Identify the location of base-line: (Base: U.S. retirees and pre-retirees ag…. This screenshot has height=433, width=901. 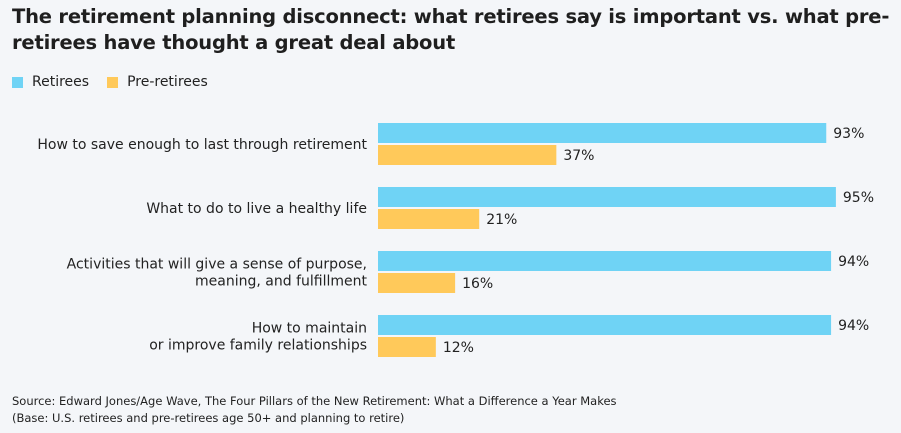
(208, 418).